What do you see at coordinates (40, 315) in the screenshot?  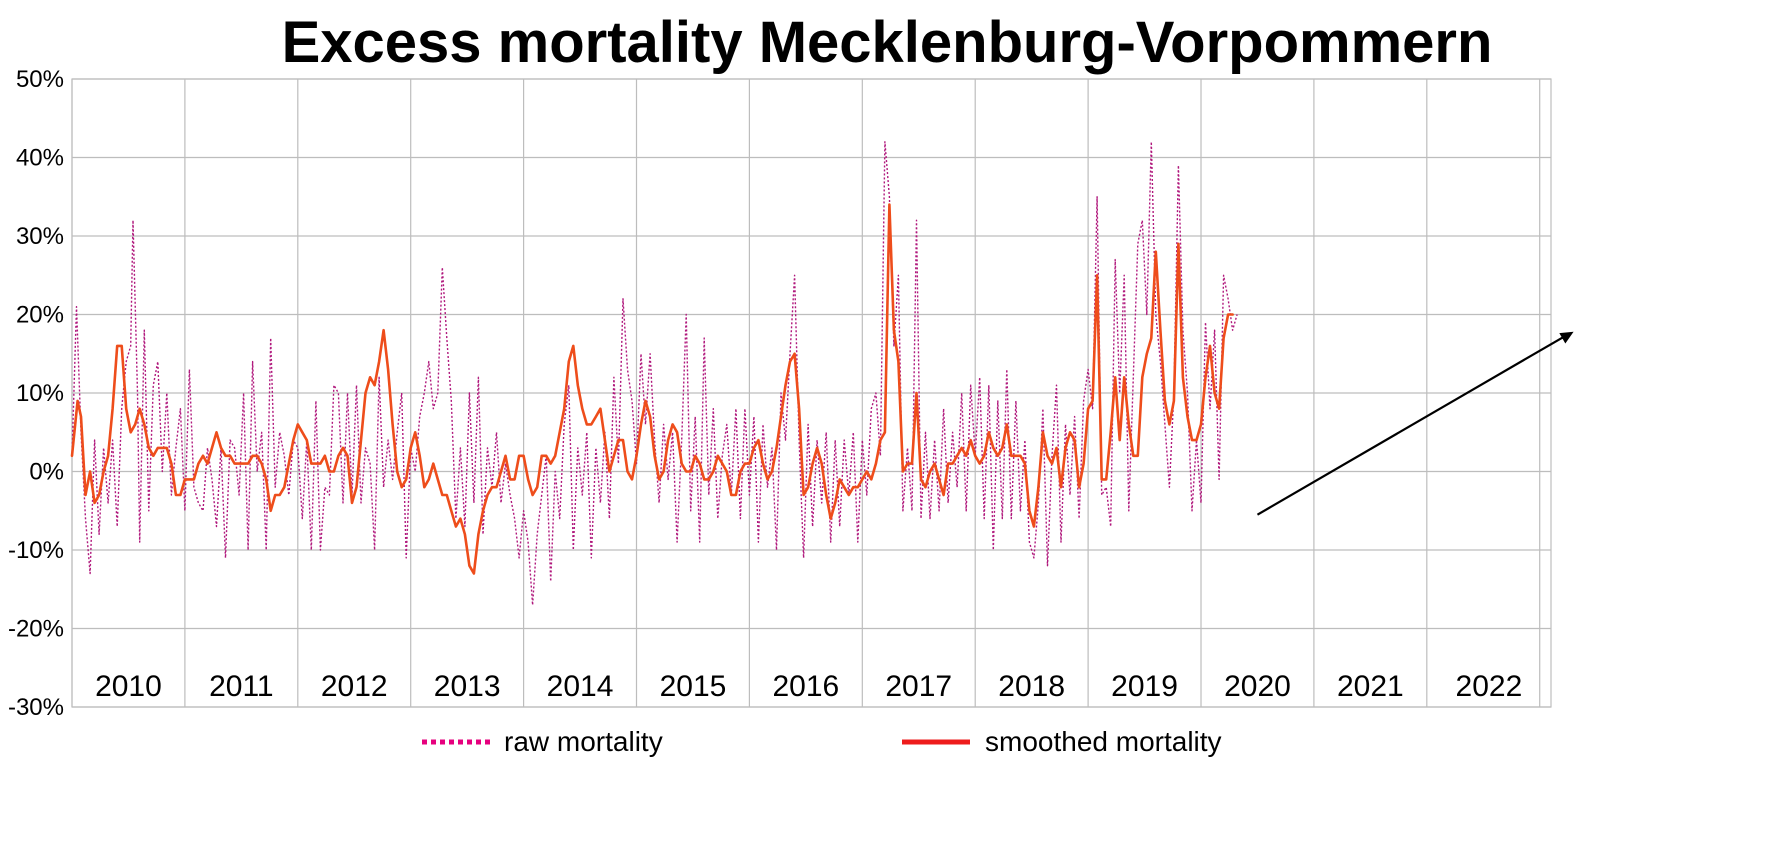 I see `y-tick-label: 20%` at bounding box center [40, 315].